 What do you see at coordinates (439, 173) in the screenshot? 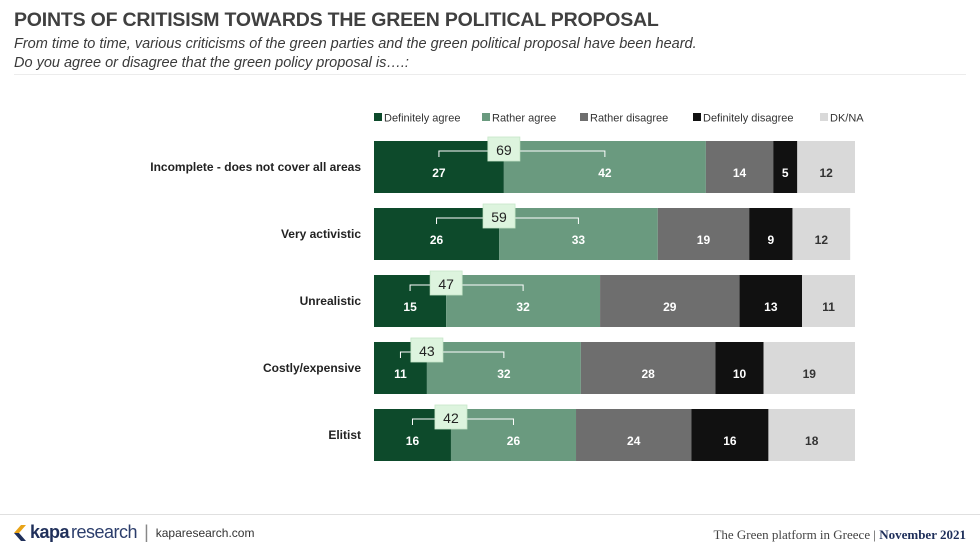
I see `data-label-definitely-agree: 27` at bounding box center [439, 173].